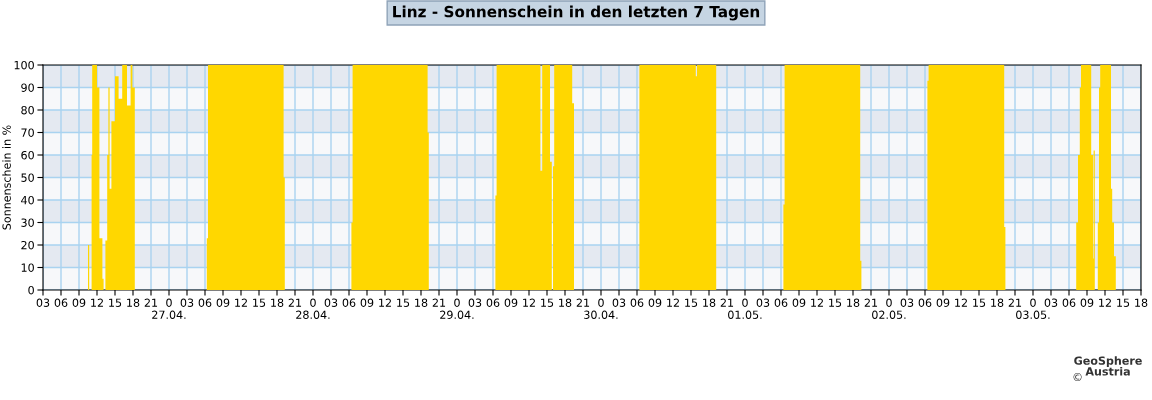 The image size is (1152, 400). I want to click on y-tick-label: 70, so click(27, 132).